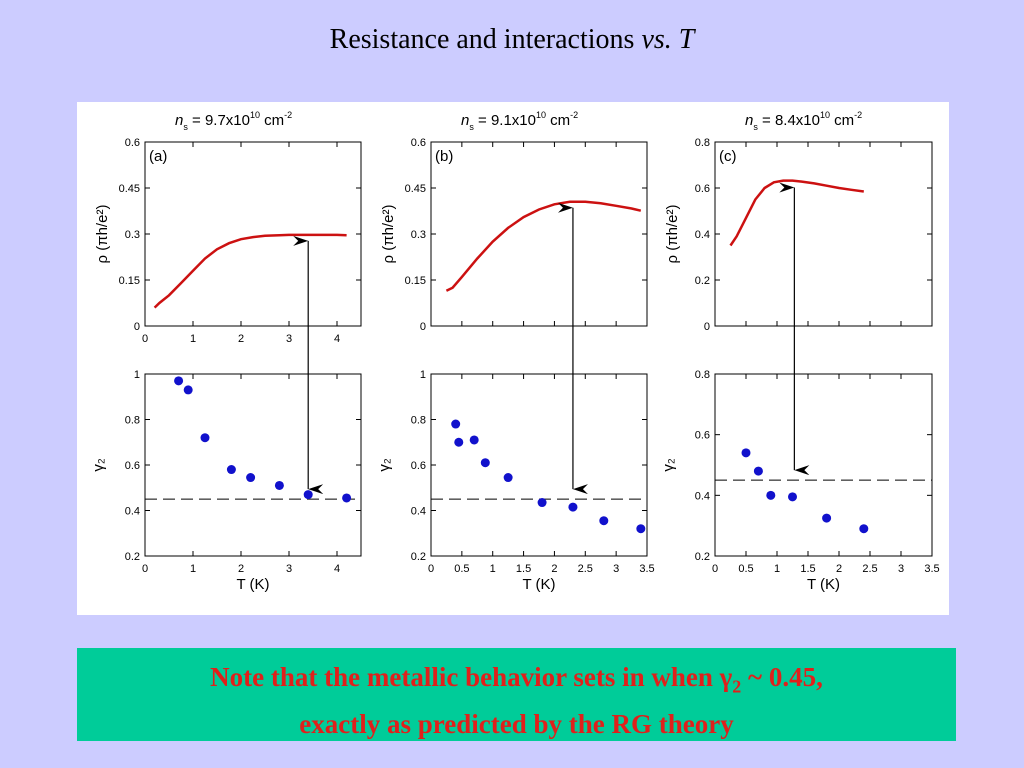  What do you see at coordinates (418, 421) in the screenshot?
I see `panel-b-bottom-ytick-label: 0.8` at bounding box center [418, 421].